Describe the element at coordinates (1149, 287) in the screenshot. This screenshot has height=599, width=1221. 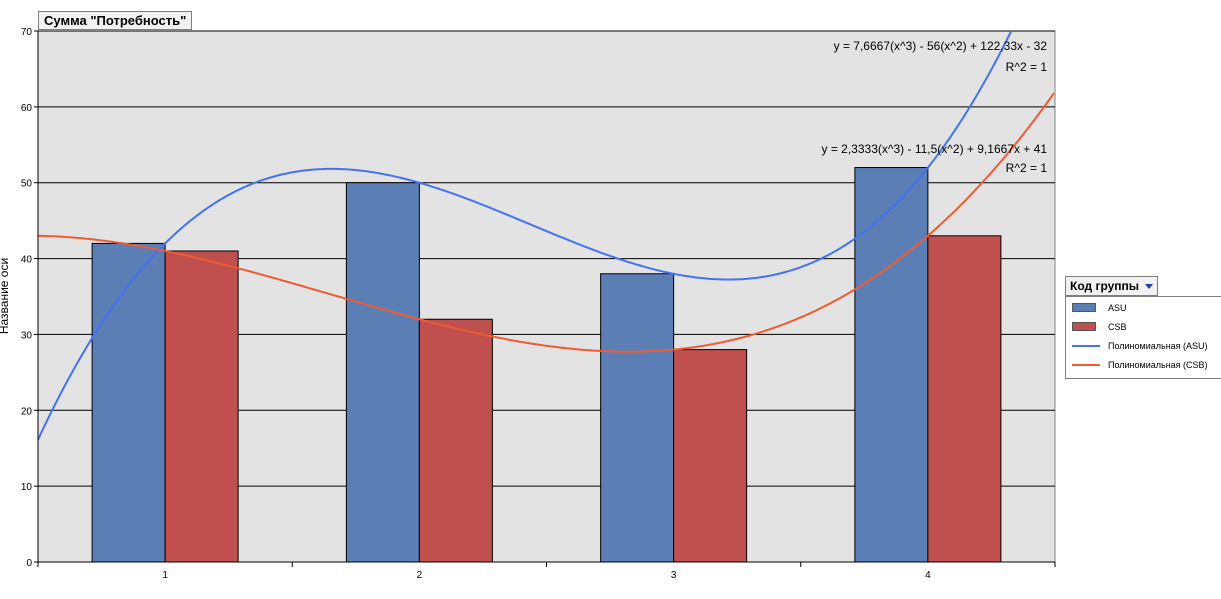
I see `dropdown-arrow-icon` at that location.